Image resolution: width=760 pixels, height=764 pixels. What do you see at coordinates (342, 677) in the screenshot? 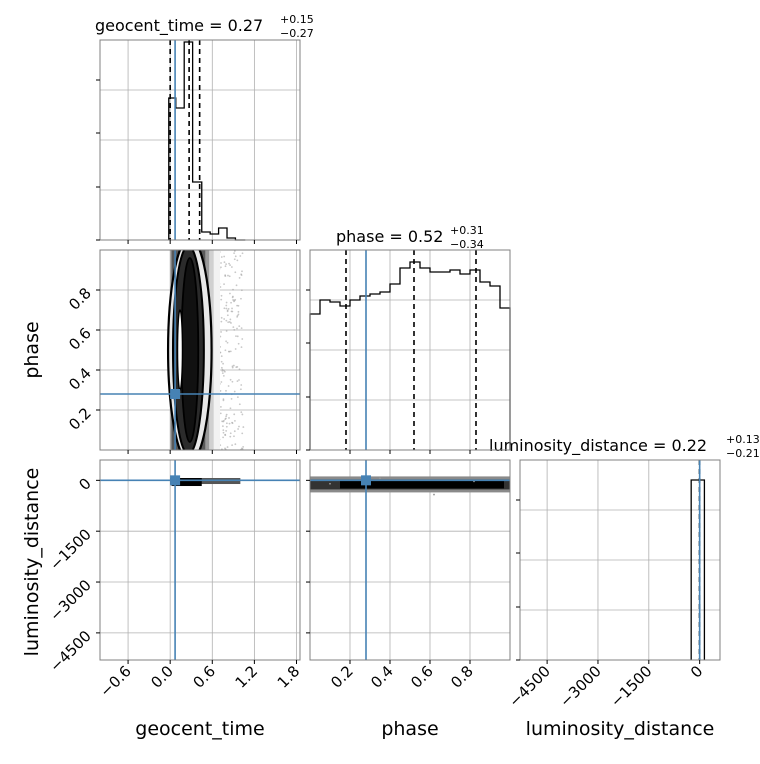
I see `panel-luminosity-distance-vs-phase-xtick-label-0: 0.2` at bounding box center [342, 677].